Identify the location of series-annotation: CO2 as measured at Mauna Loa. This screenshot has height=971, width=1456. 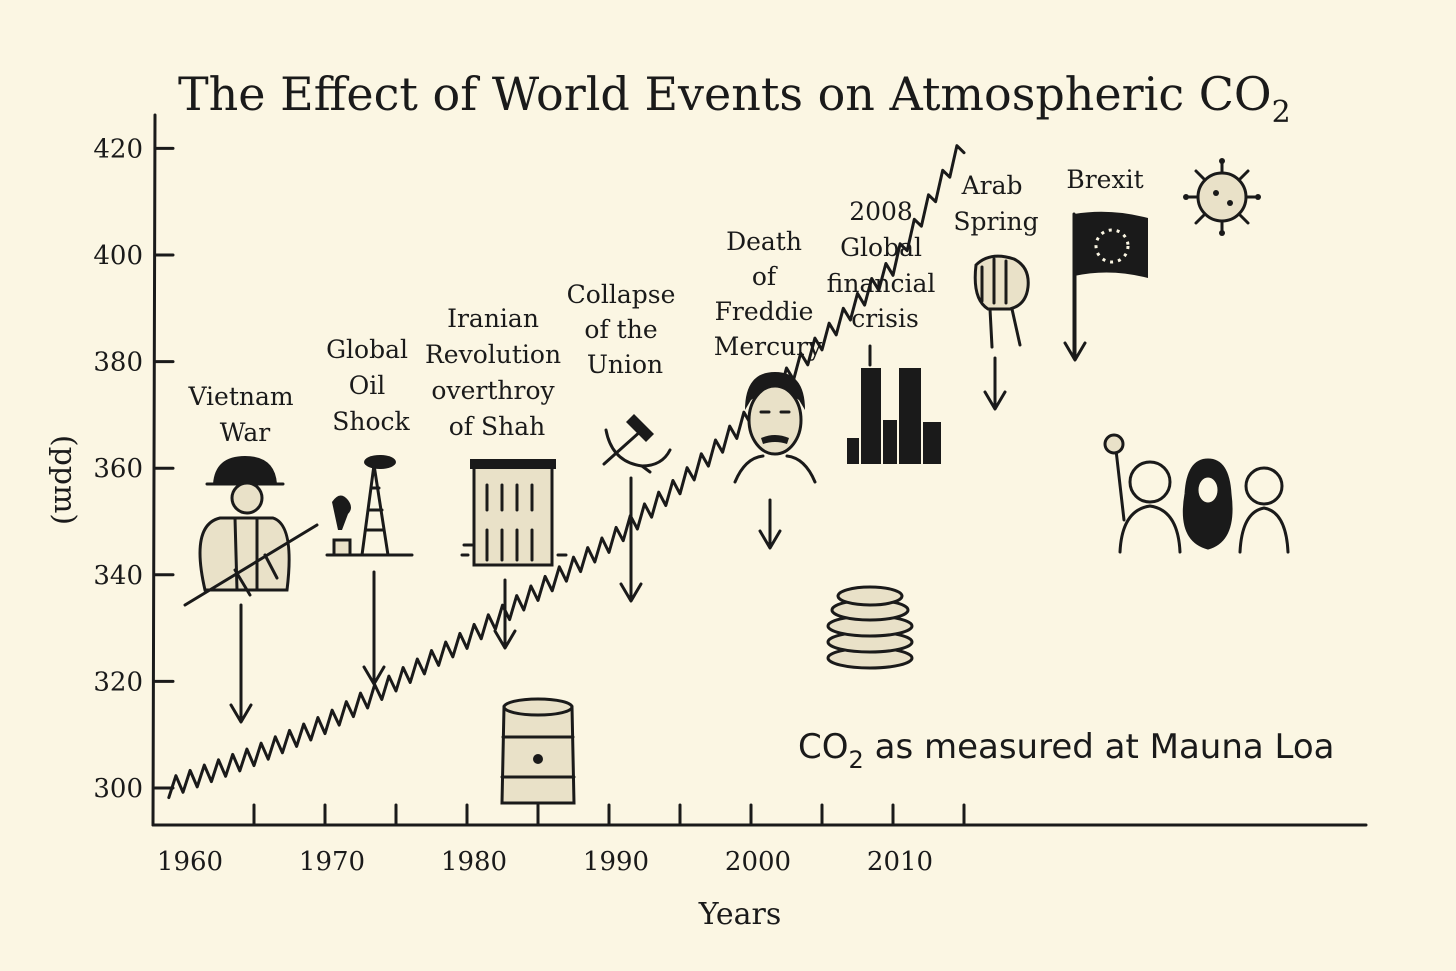
(1066, 750).